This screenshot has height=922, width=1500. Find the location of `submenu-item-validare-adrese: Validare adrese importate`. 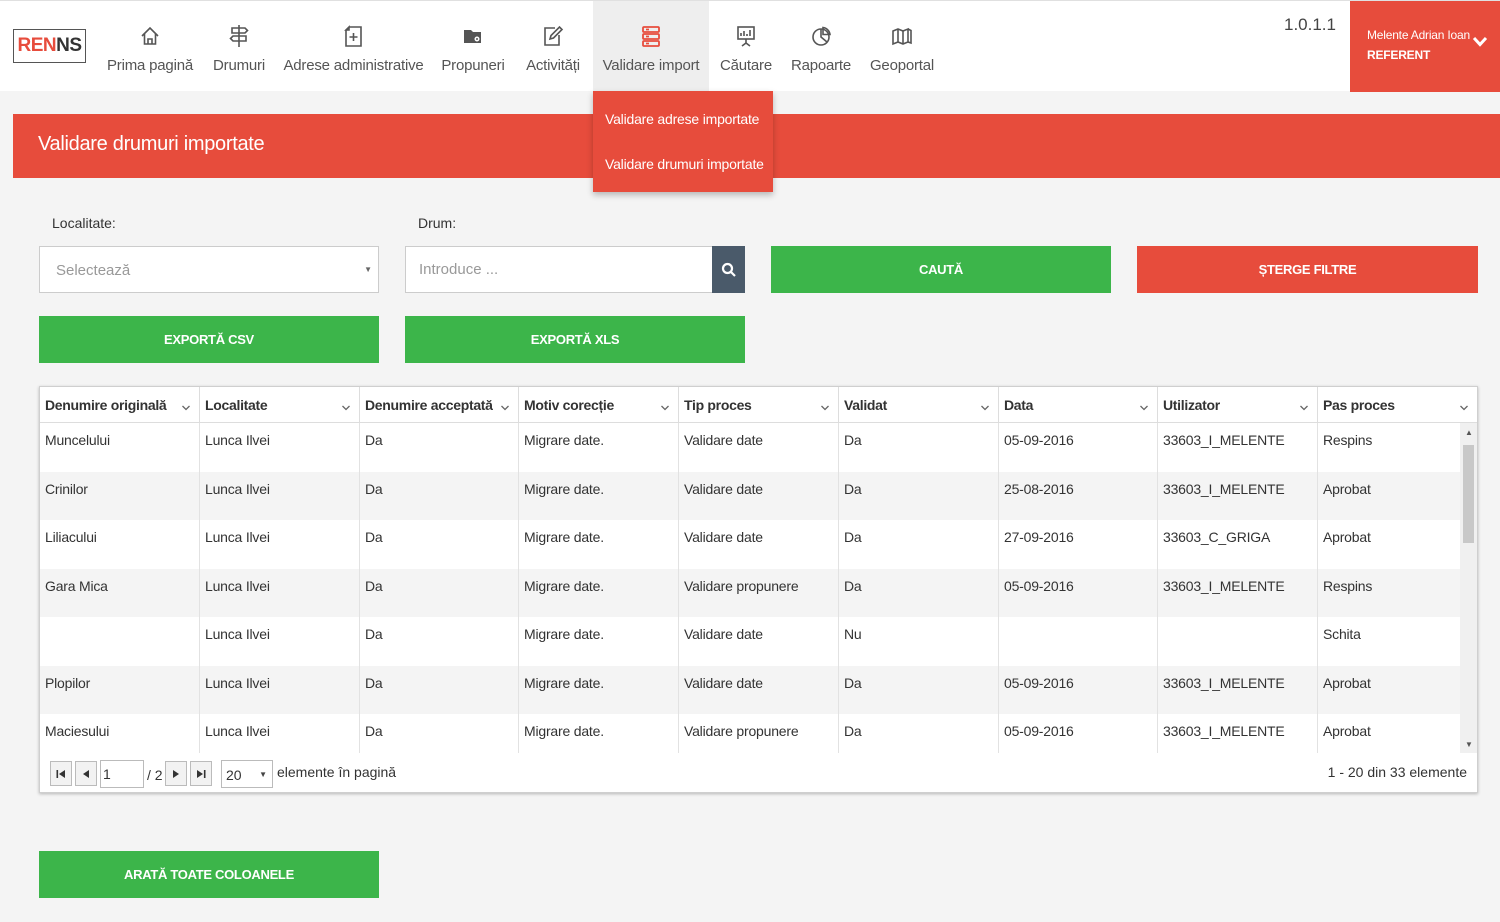

submenu-item-validare-adrese: Validare adrese importate is located at coordinates (682, 119).